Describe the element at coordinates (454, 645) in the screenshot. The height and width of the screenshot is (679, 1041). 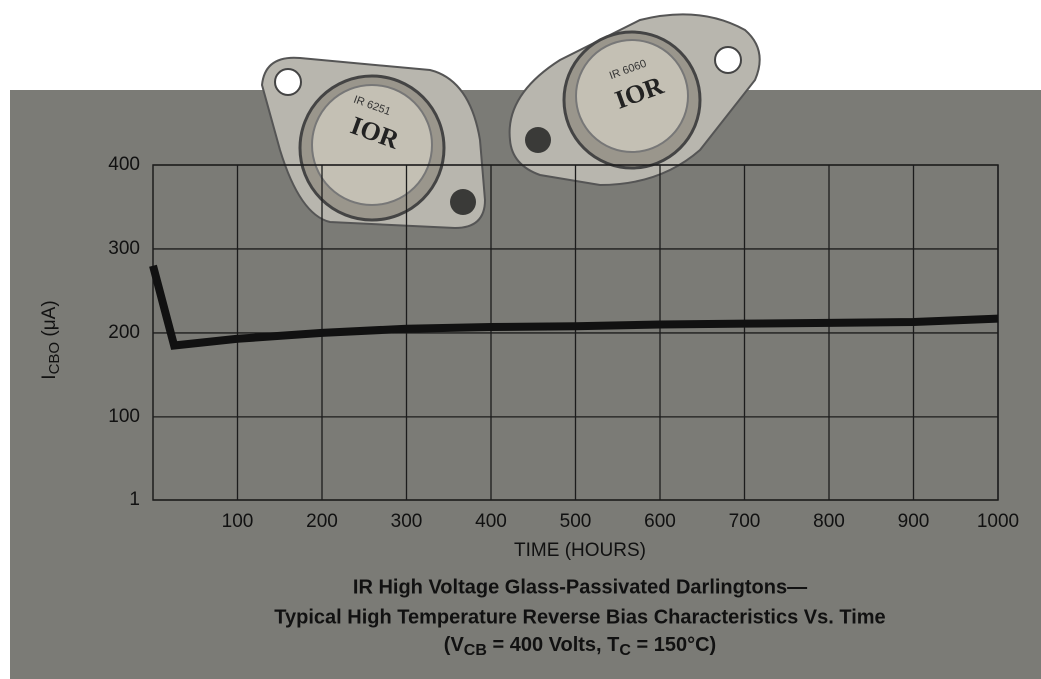
I see `conditions-part: (V` at that location.